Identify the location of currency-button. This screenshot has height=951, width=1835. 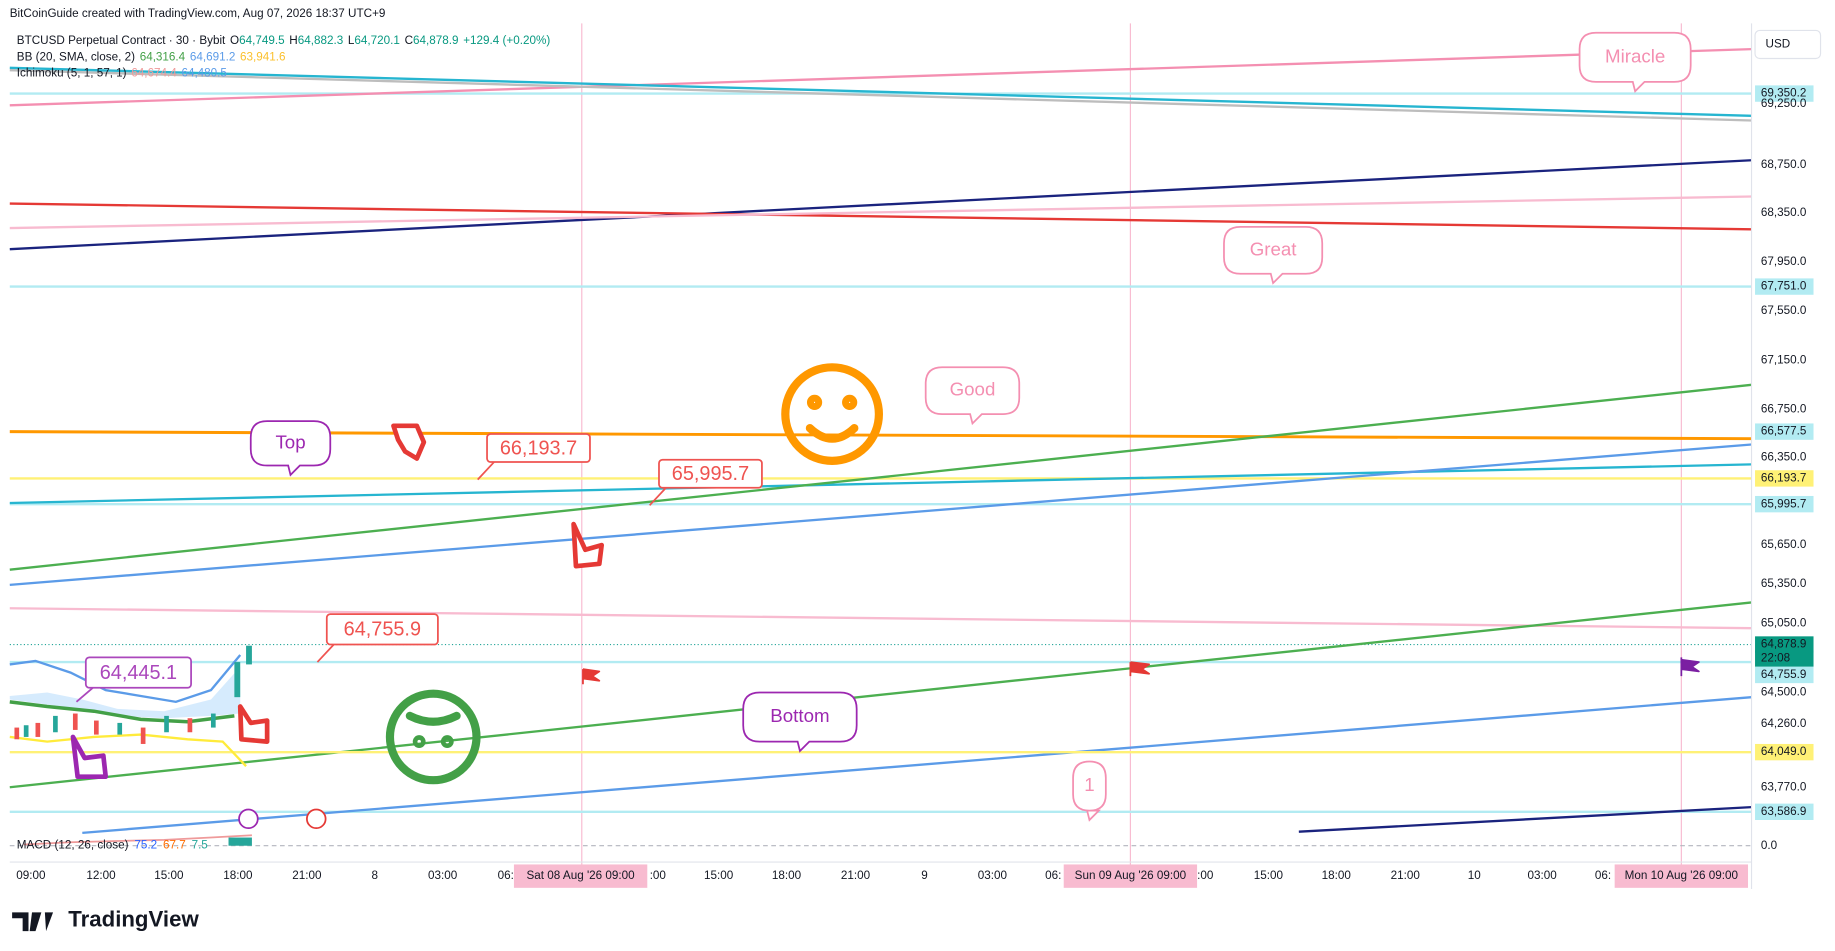
(1788, 44).